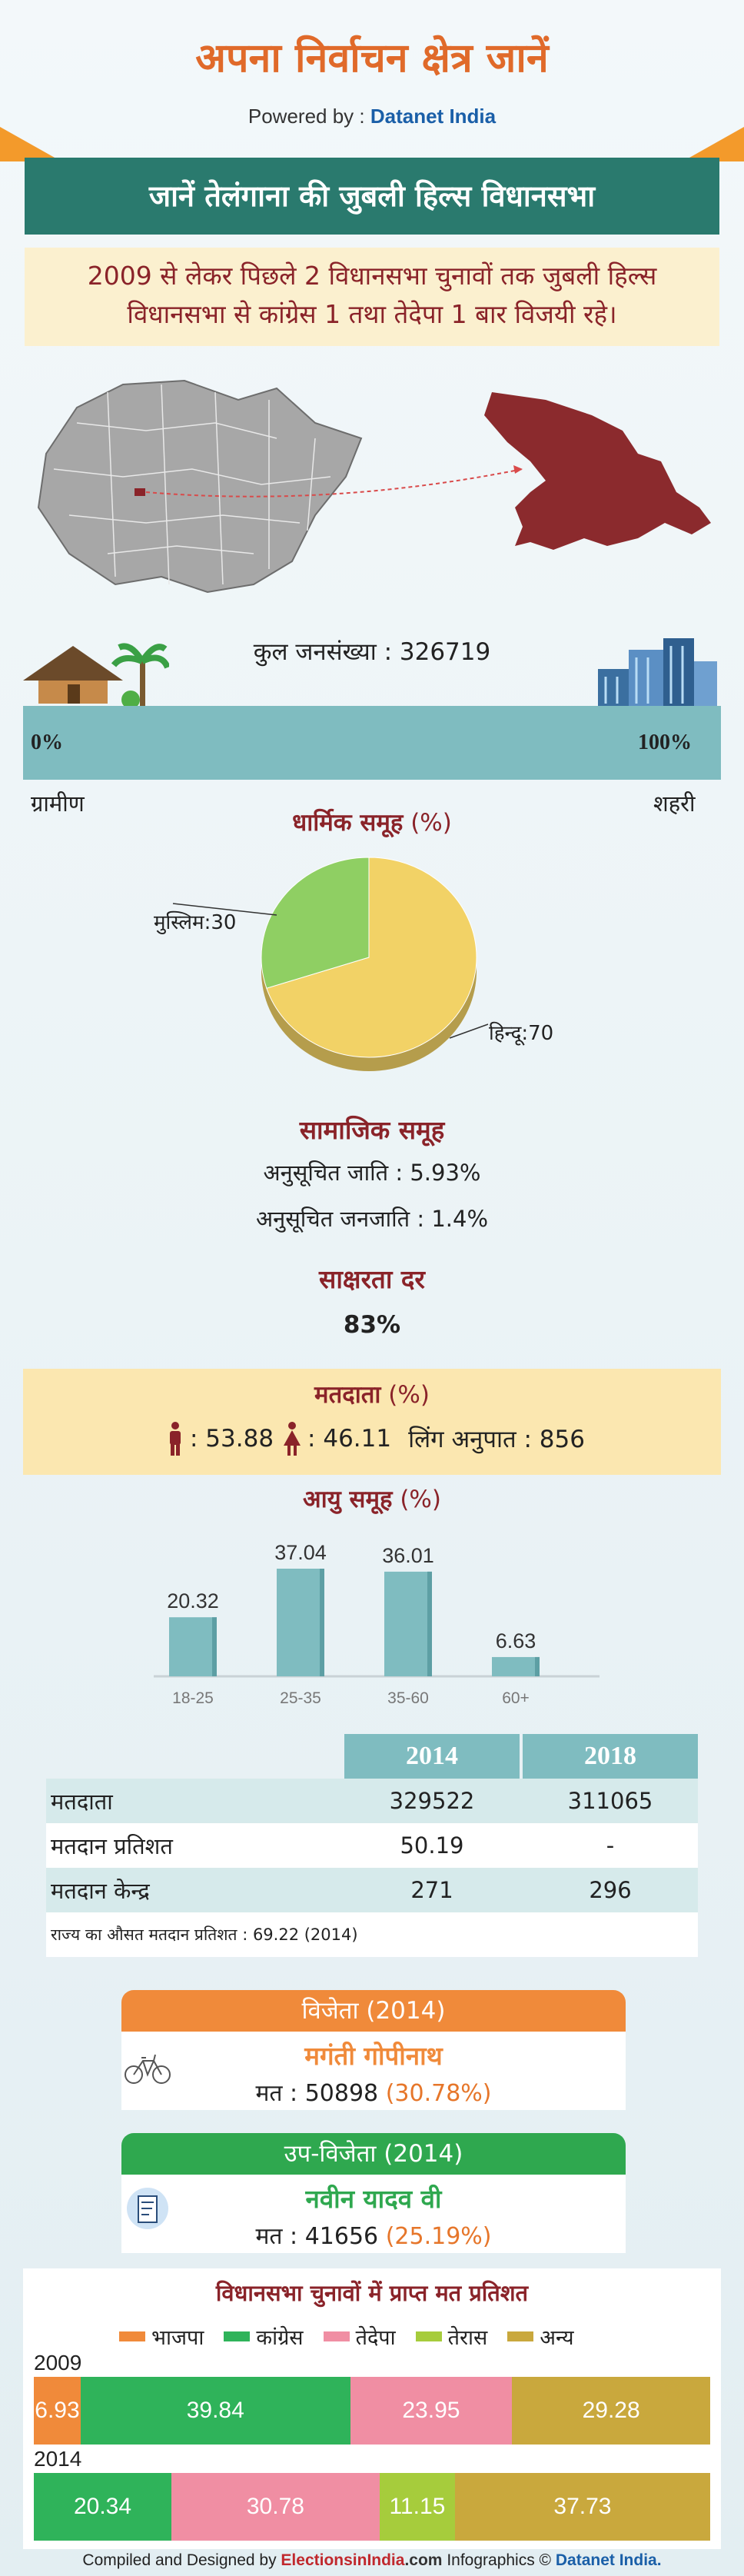  I want to click on vote-share-bar-2014: 20.34 30.78 11.15 37.73, so click(372, 2507).